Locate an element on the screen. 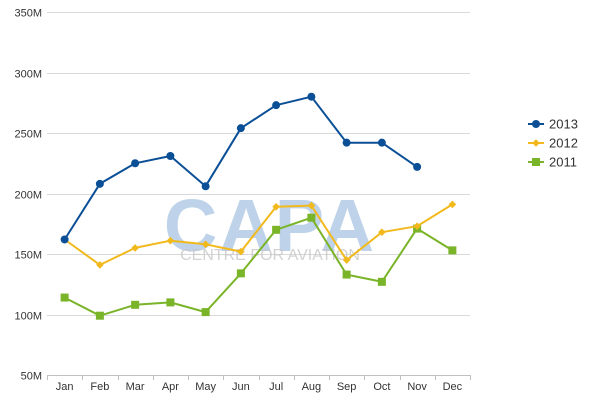 Image resolution: width=600 pixels, height=405 pixels. series-line-2012 is located at coordinates (258, 234).